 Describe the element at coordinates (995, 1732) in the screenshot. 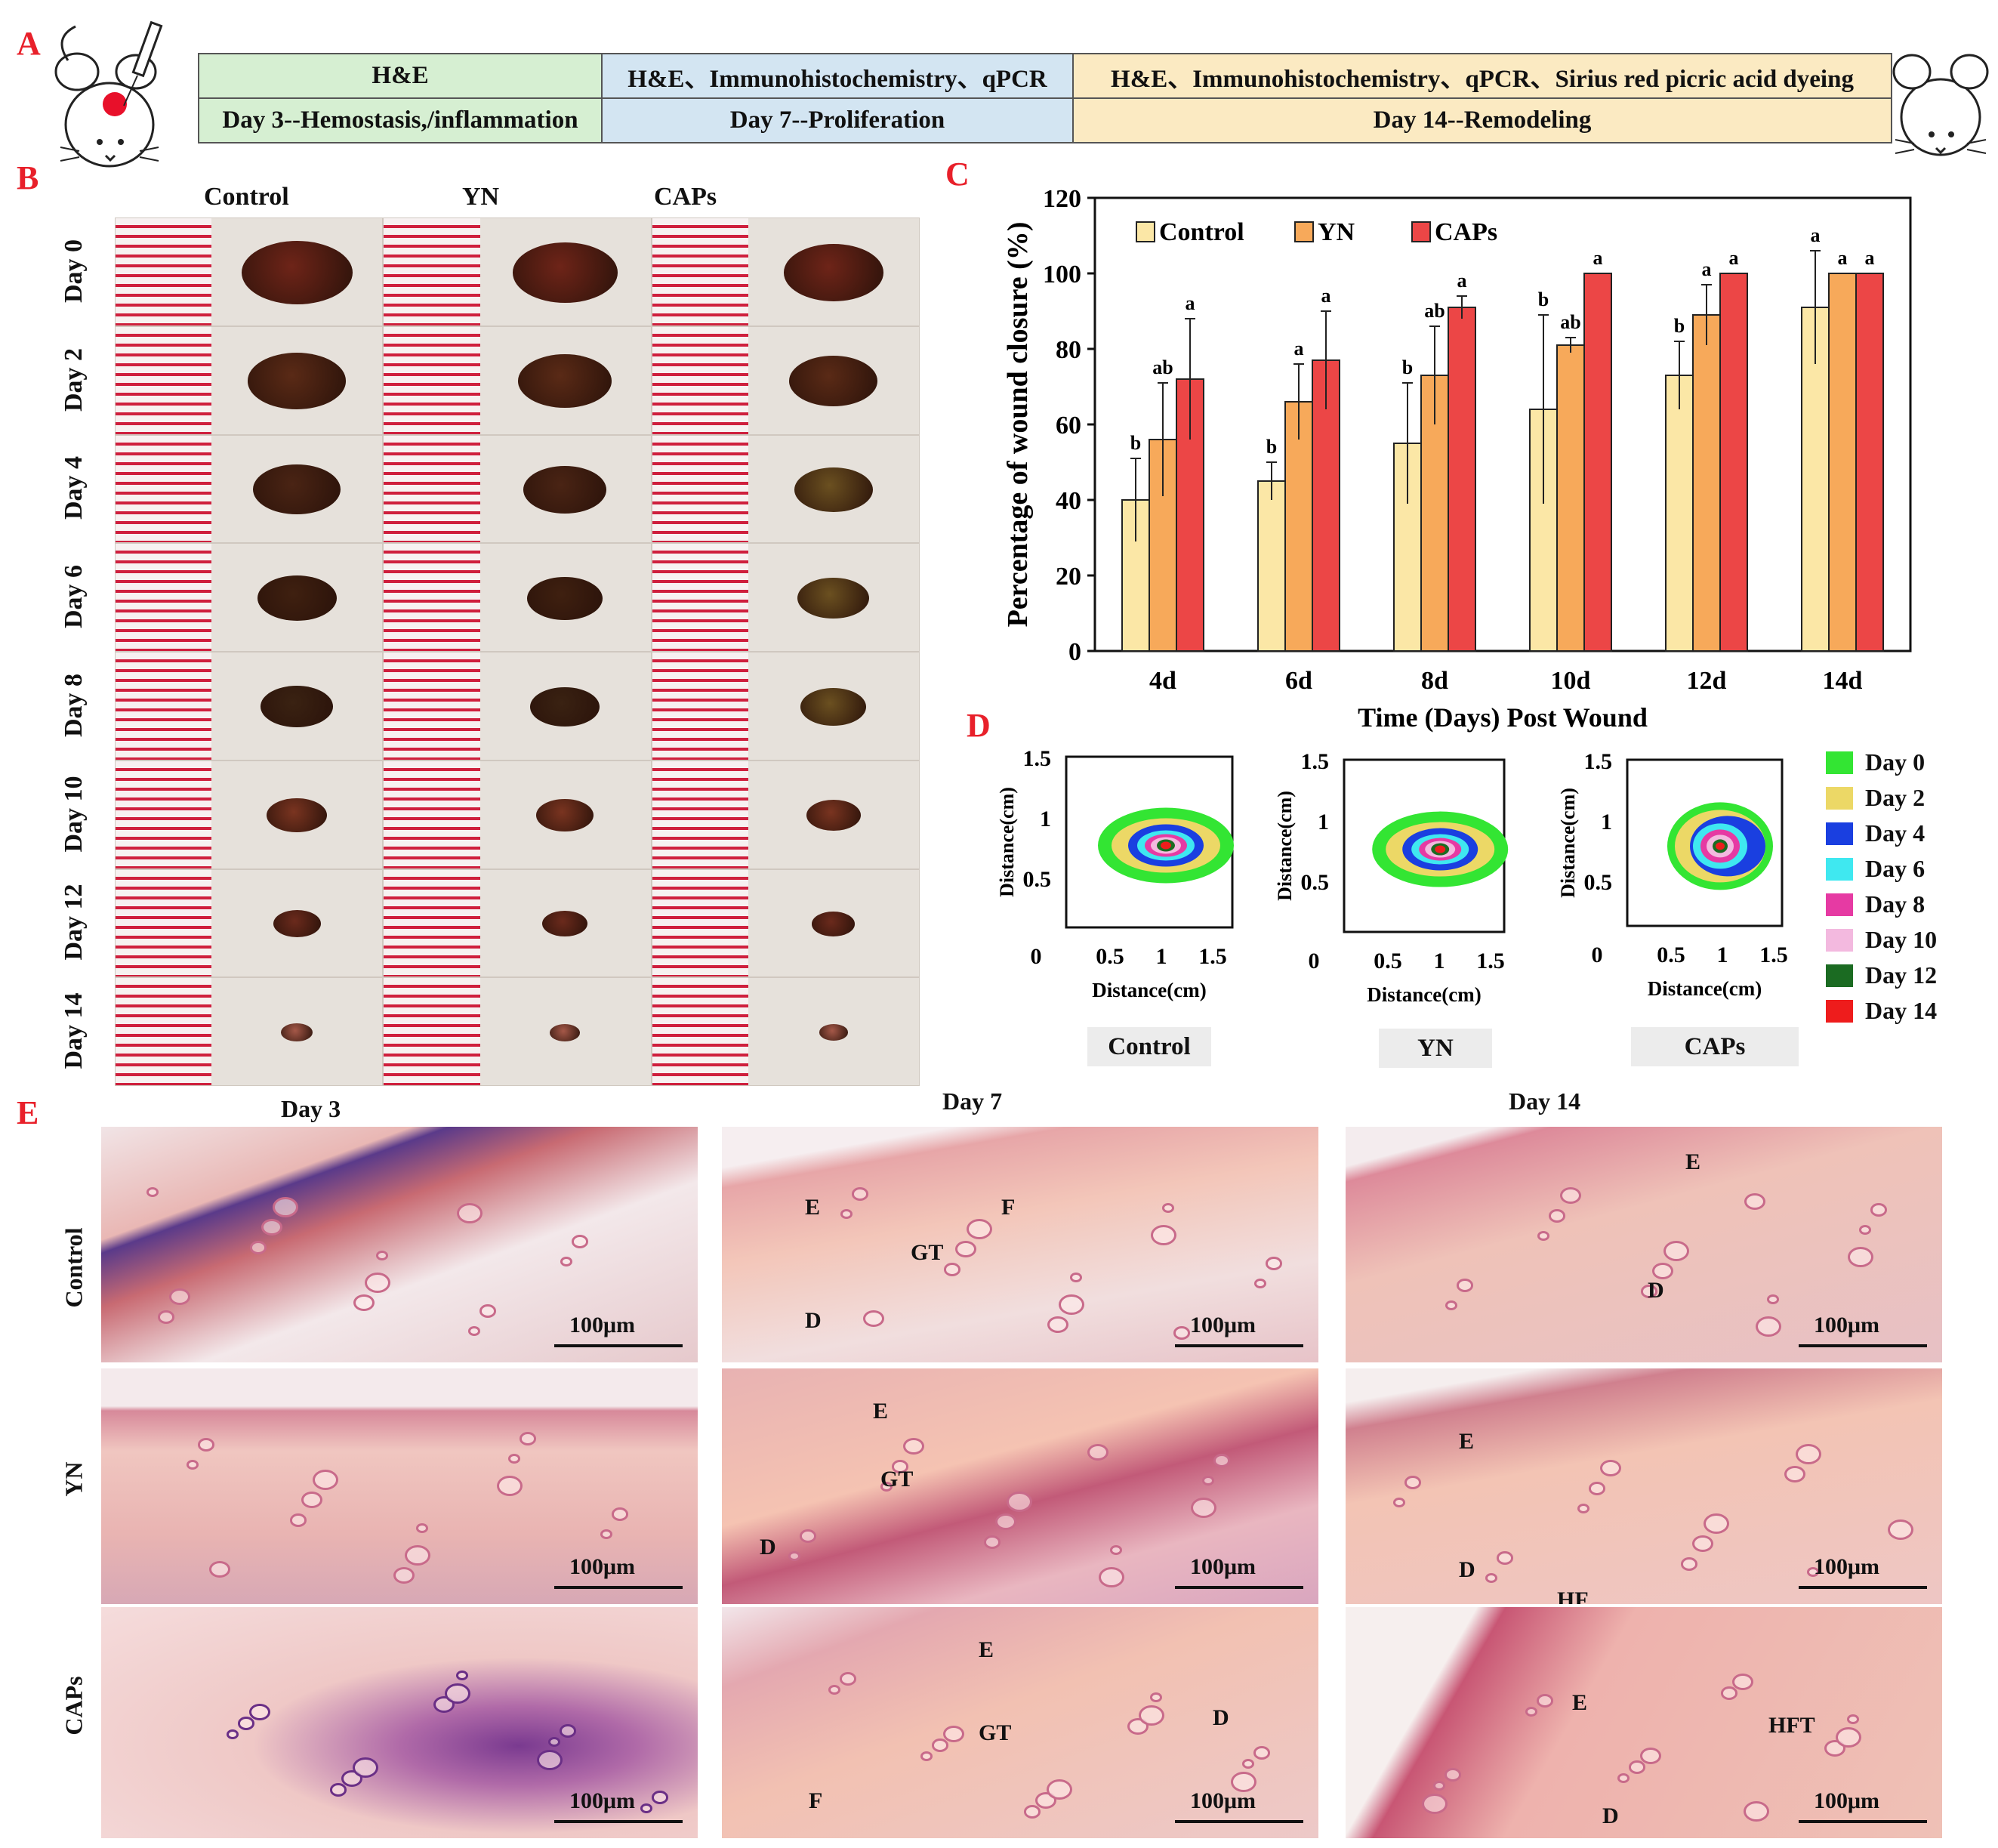

I see `tissue-label: GT` at that location.